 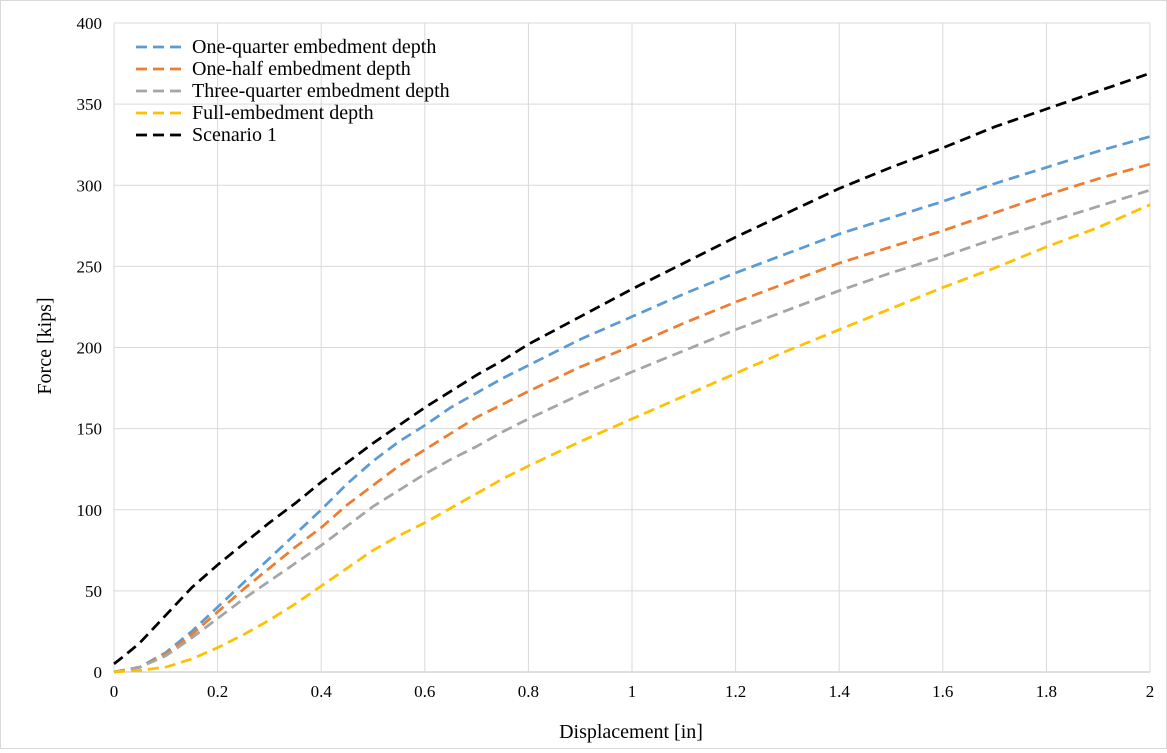 What do you see at coordinates (1046, 691) in the screenshot?
I see `x-tick-label: 1.8` at bounding box center [1046, 691].